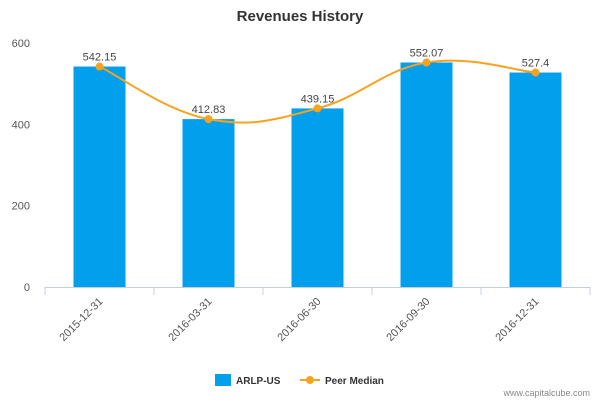 This screenshot has height=405, width=600. What do you see at coordinates (21, 44) in the screenshot?
I see `y-tick-label: 600` at bounding box center [21, 44].